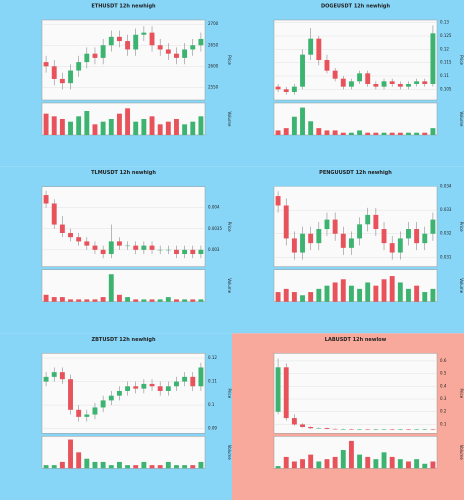 The image size is (464, 500). What do you see at coordinates (446, 186) in the screenshot?
I see `y-tick-label: 0.034` at bounding box center [446, 186].